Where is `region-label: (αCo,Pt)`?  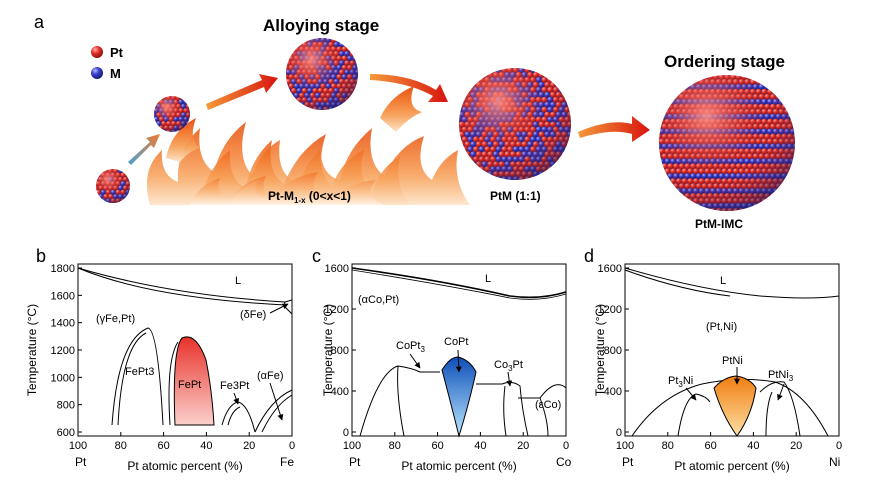 region-label: (αCo,Pt) is located at coordinates (378, 300).